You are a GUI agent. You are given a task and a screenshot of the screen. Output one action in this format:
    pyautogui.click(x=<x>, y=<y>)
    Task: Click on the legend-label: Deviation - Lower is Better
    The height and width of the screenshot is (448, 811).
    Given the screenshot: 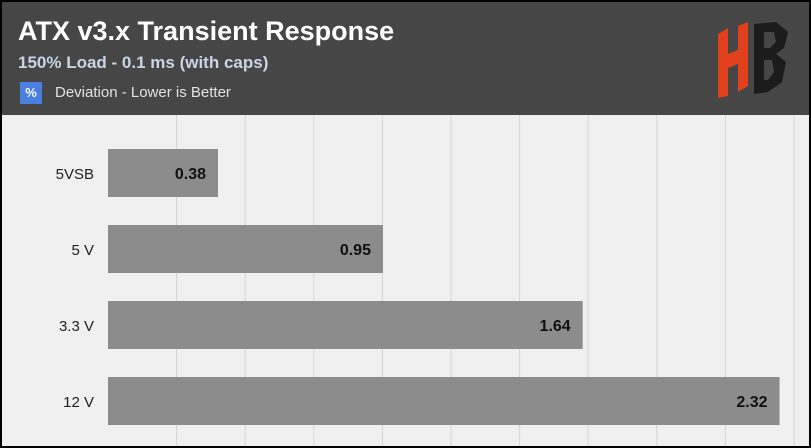 What is the action you would take?
    pyautogui.click(x=143, y=92)
    